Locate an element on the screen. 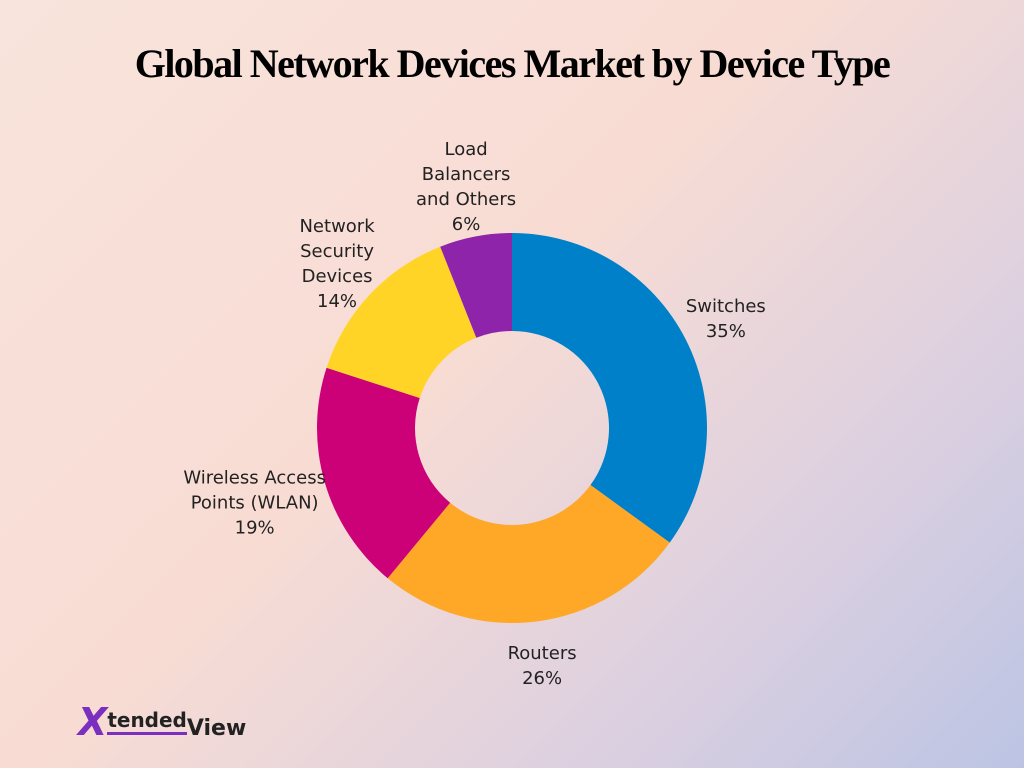 This screenshot has width=1024, height=768. logo-text: tended is located at coordinates (147, 721).